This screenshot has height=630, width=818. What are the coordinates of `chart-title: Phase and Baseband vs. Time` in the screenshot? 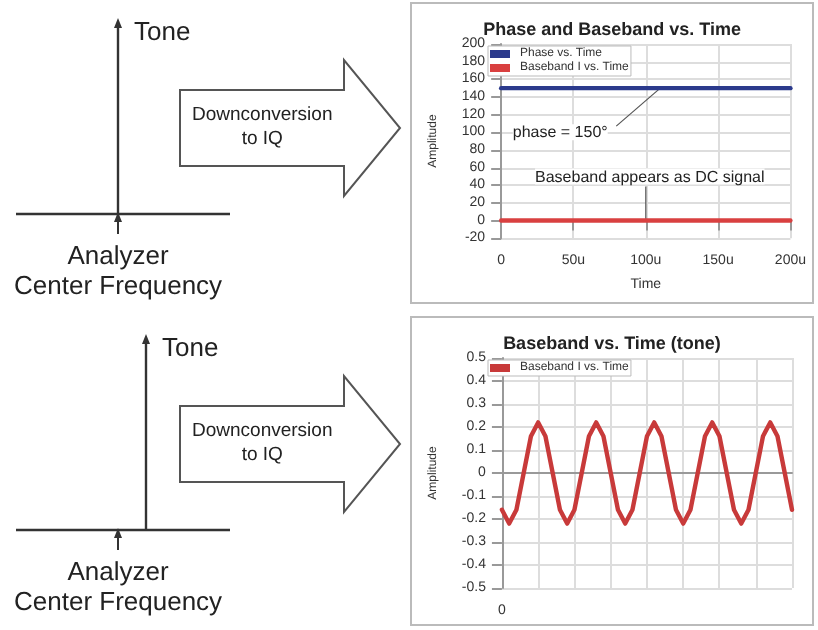 It's located at (612, 29).